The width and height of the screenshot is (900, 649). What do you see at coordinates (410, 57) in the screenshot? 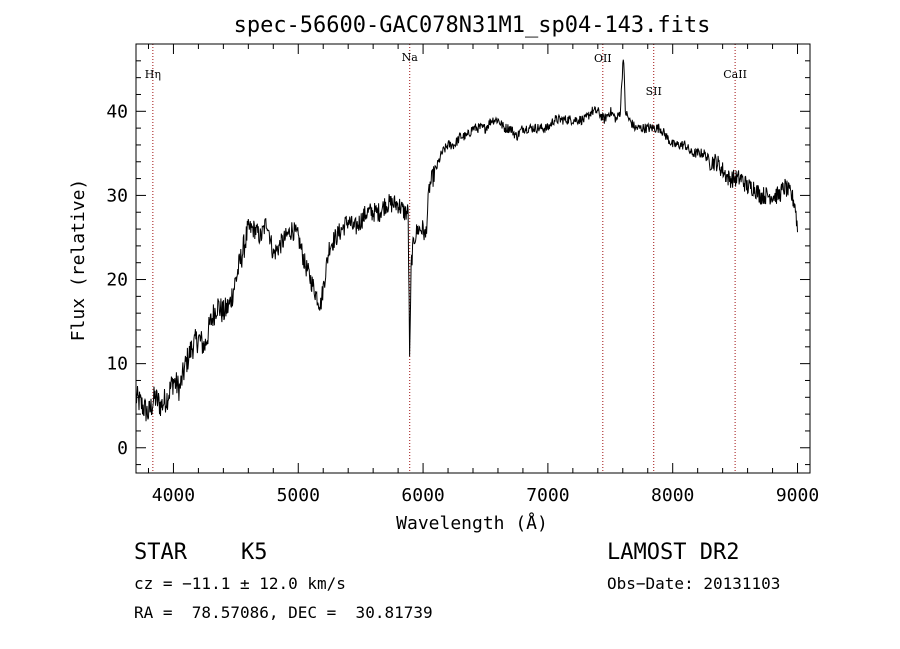
I see `marker-label: Na` at bounding box center [410, 57].